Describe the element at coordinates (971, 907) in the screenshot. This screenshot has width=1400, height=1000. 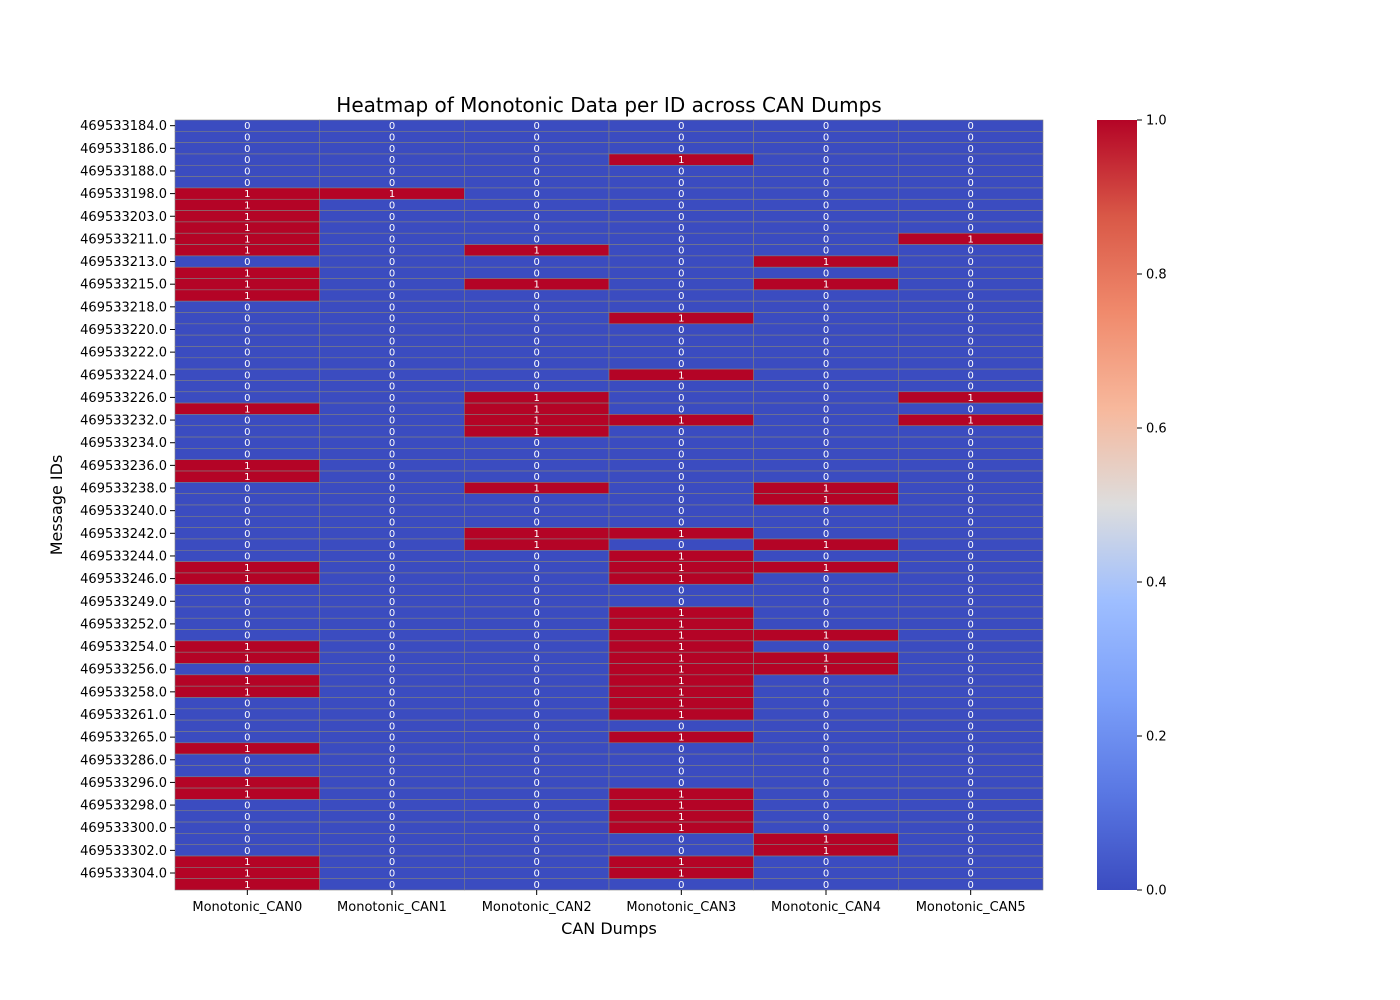
I see `x-tick-label: Monotonic_CAN5` at that location.